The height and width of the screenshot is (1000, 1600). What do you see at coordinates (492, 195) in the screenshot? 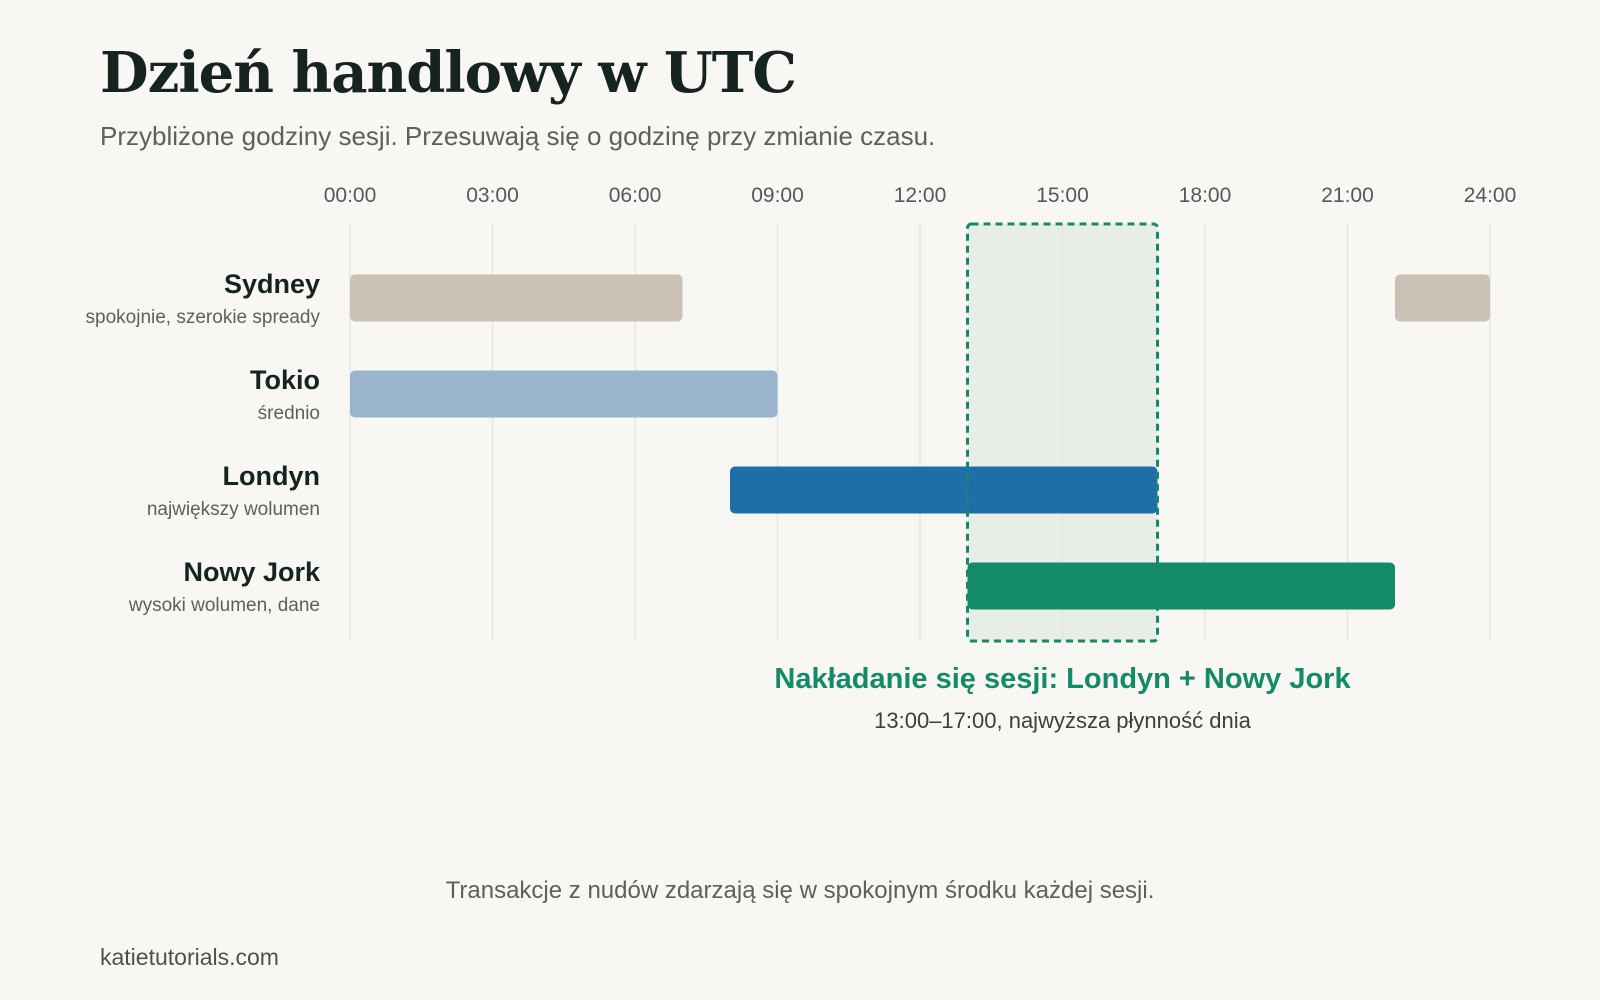
I see `x-tick-label: 03:00` at bounding box center [492, 195].